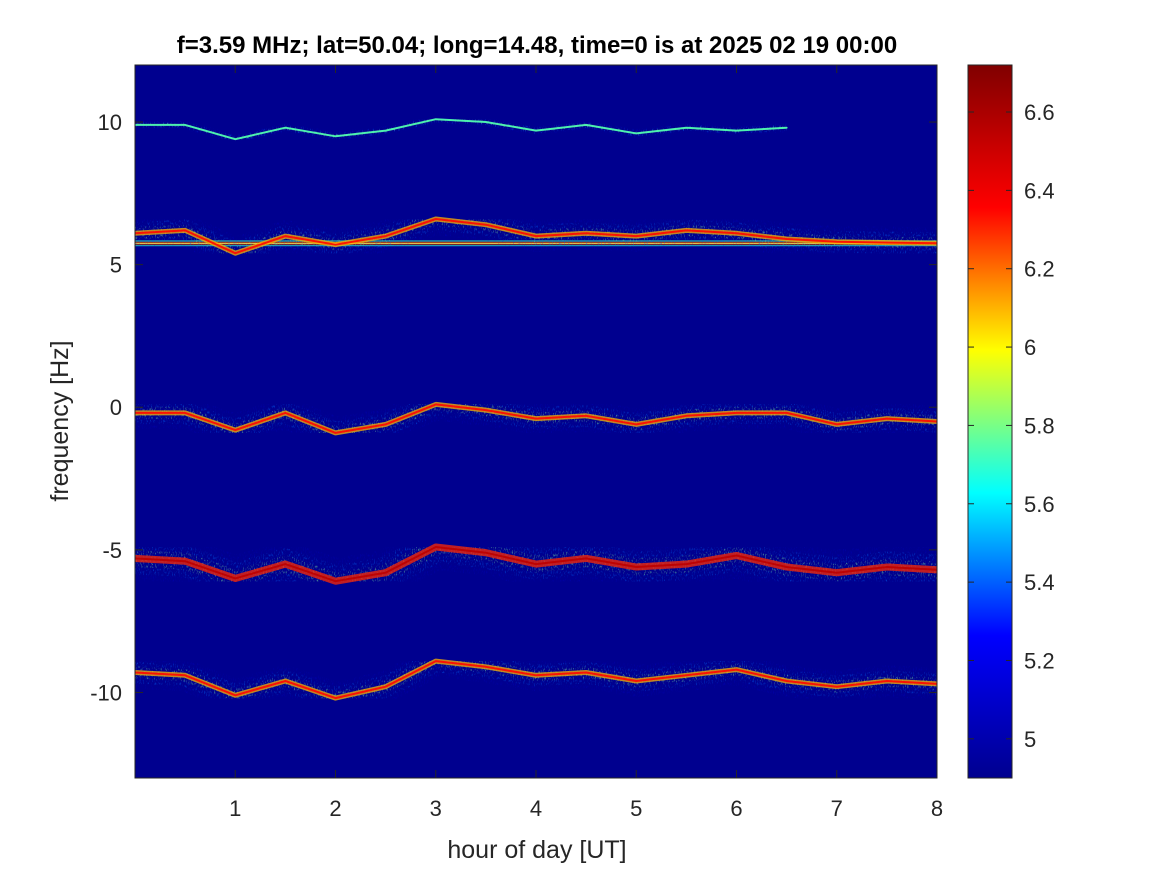 This screenshot has height=875, width=1167. Describe the element at coordinates (536, 850) in the screenshot. I see `x-axis-label: hour of day [UT]` at that location.